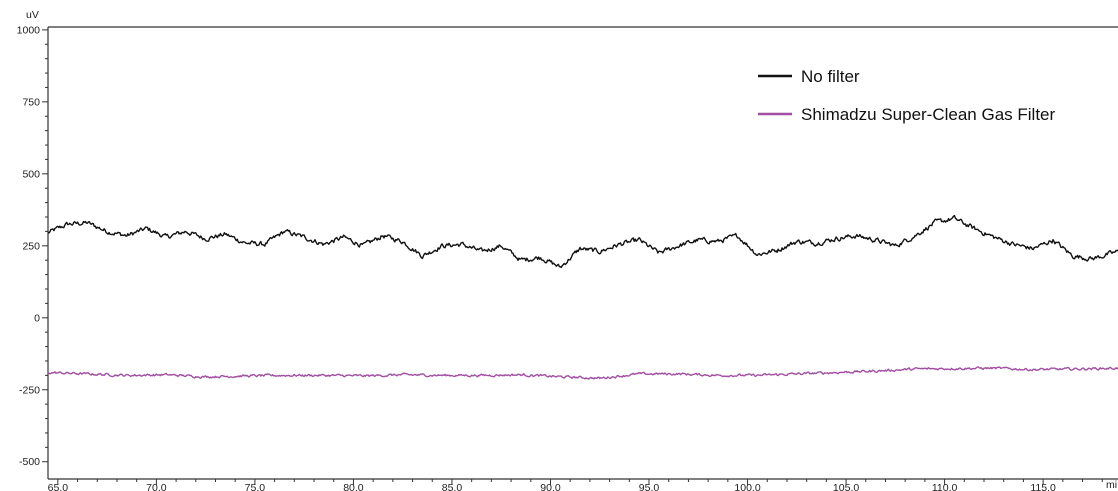  What do you see at coordinates (550, 486) in the screenshot?
I see `x-tick-label: 90.0` at bounding box center [550, 486].